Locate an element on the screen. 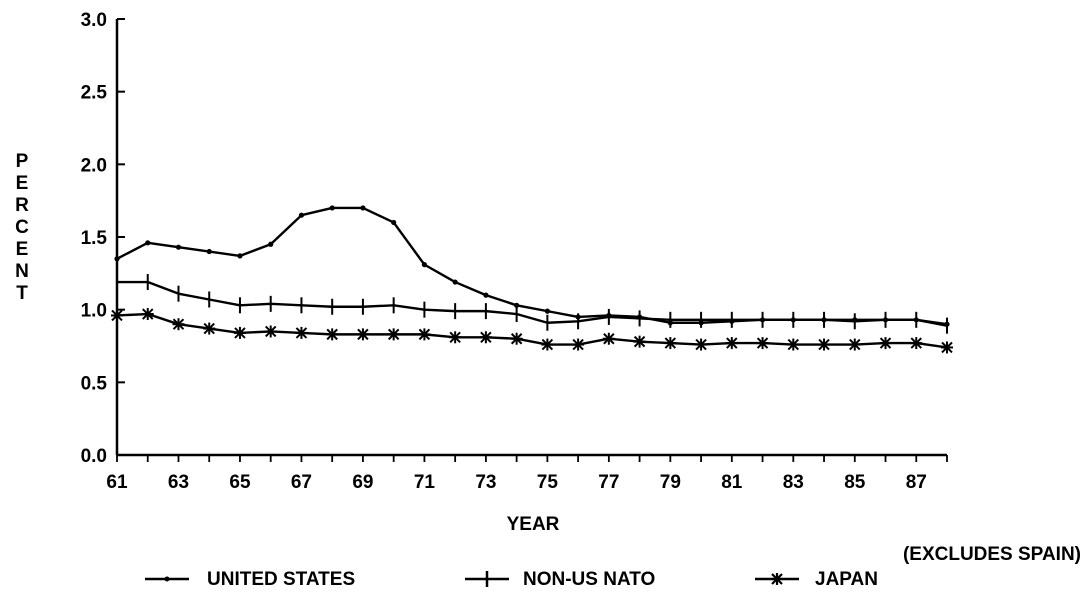 This screenshot has height=598, width=1087. x-tick-labels: 61 63 65 67 69 71 73 75 77 79 81 83 85 87 is located at coordinates (516, 482).